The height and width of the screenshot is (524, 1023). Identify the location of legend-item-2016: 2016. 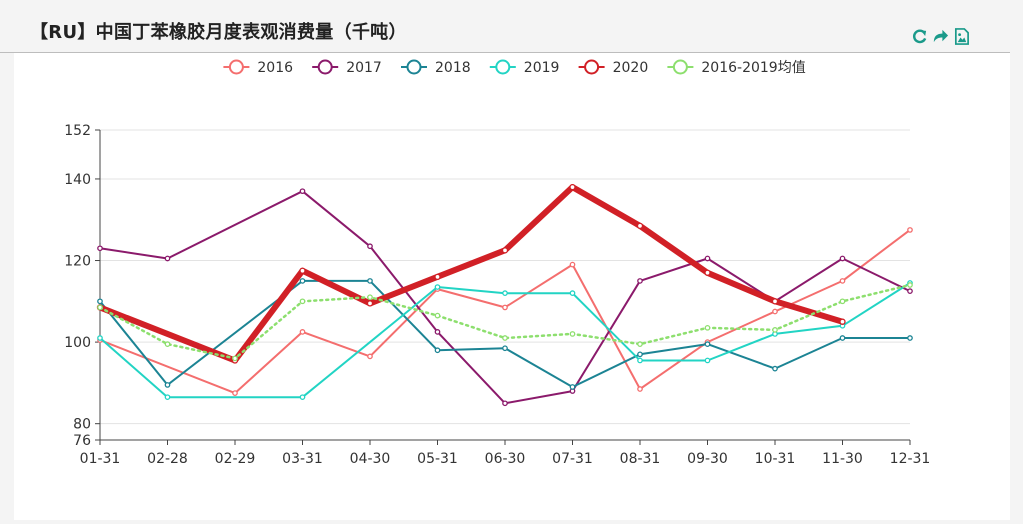
(258, 67).